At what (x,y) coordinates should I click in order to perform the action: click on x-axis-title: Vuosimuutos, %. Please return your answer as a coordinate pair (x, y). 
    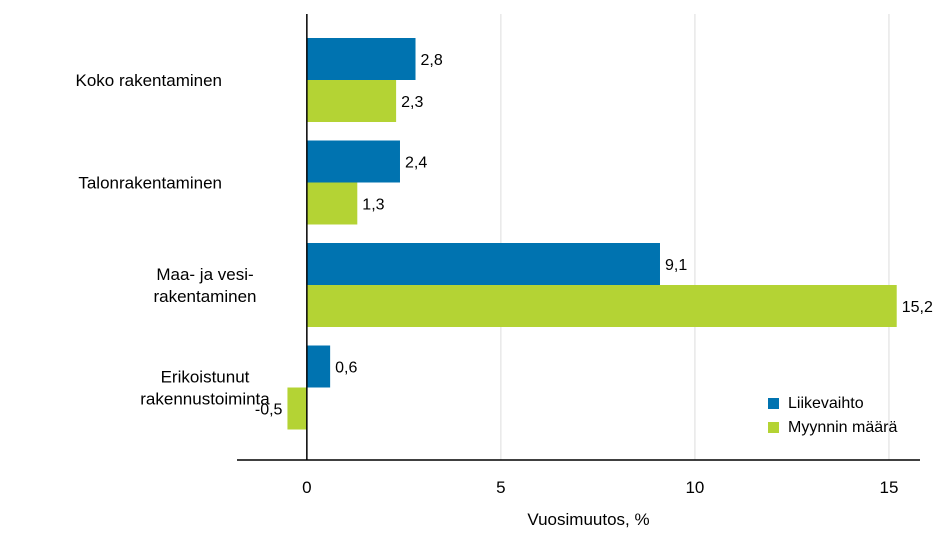
    Looking at the image, I should click on (588, 519).